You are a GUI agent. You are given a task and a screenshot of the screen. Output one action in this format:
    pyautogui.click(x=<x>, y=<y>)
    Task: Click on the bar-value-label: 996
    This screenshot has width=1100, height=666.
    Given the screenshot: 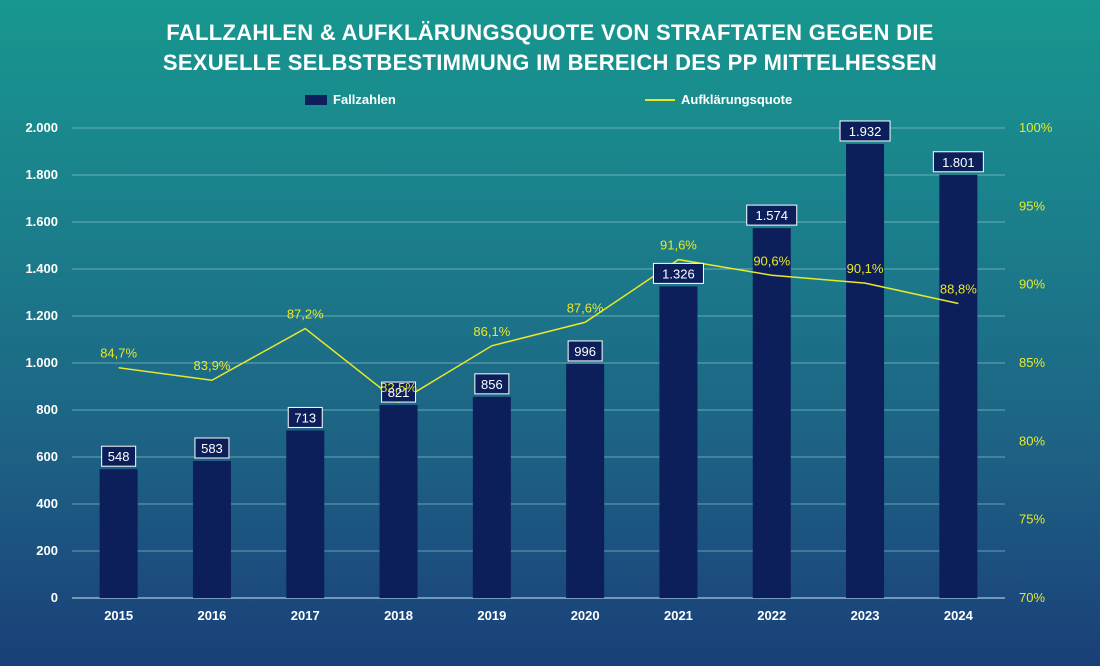 What is the action you would take?
    pyautogui.click(x=585, y=351)
    